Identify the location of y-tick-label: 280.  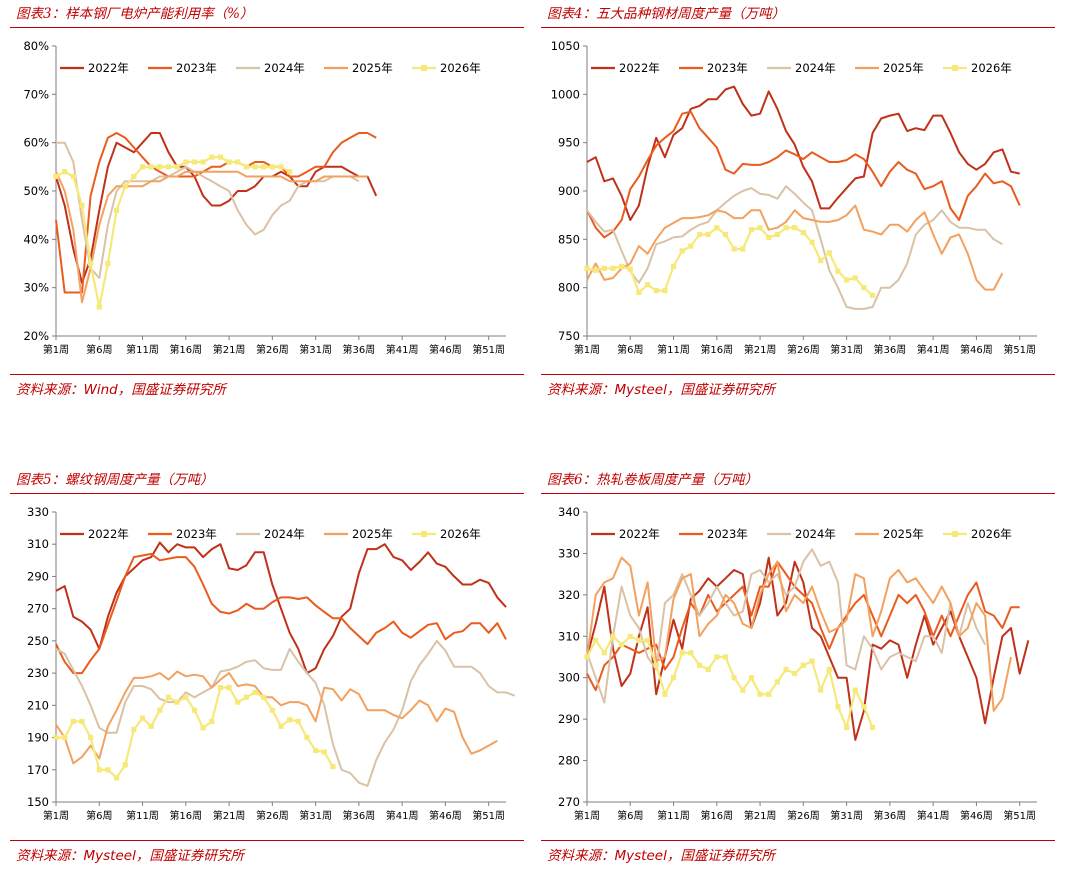
(569, 761).